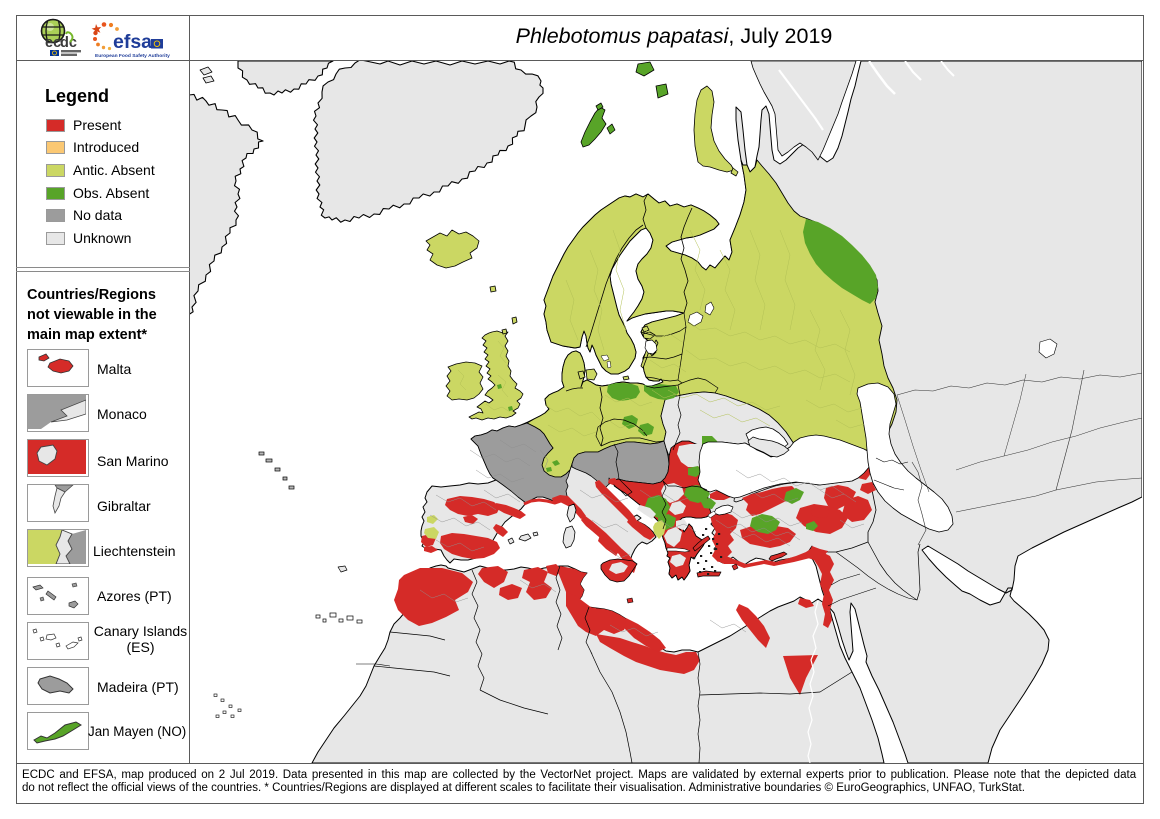  I want to click on svg-text: European Food Safety Authority, so click(132, 56).